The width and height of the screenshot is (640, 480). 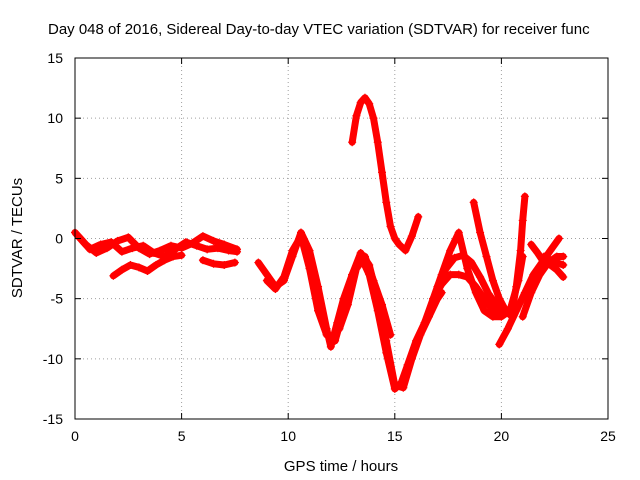 I want to click on series-seg-morning-d, so click(x=218, y=262).